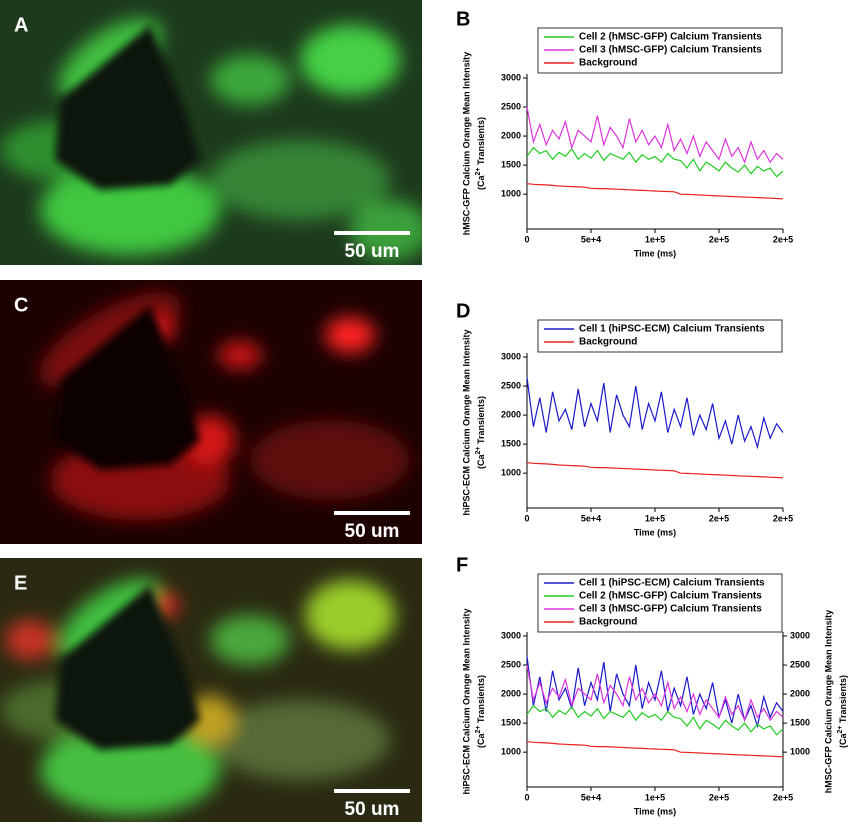 The width and height of the screenshot is (856, 831). What do you see at coordinates (800, 752) in the screenshot?
I see `y2-tick-label: 1000` at bounding box center [800, 752].